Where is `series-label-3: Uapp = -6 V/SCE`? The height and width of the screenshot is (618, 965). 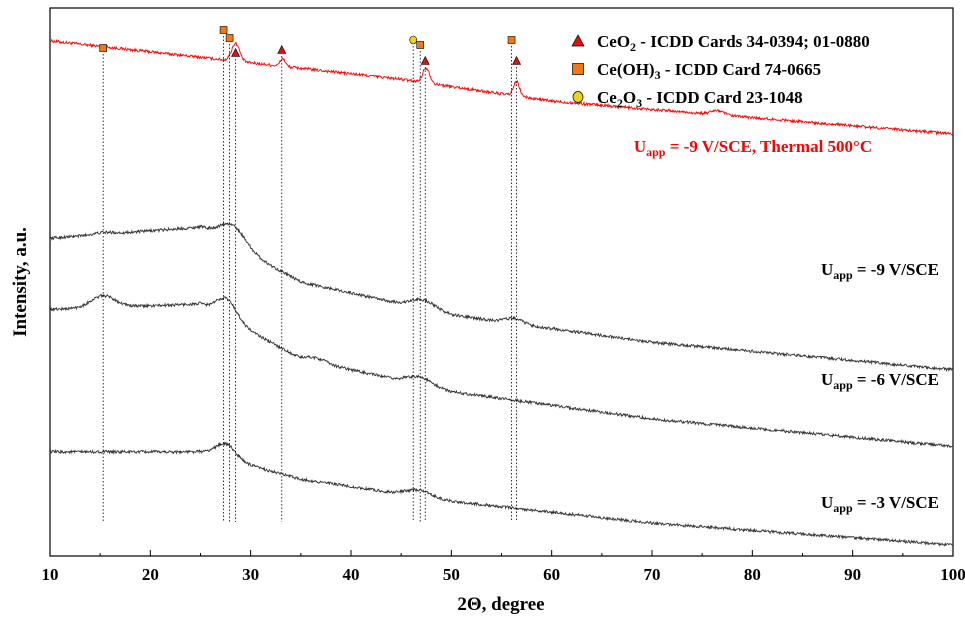 series-label-3: Uapp = -6 V/SCE is located at coordinates (880, 381).